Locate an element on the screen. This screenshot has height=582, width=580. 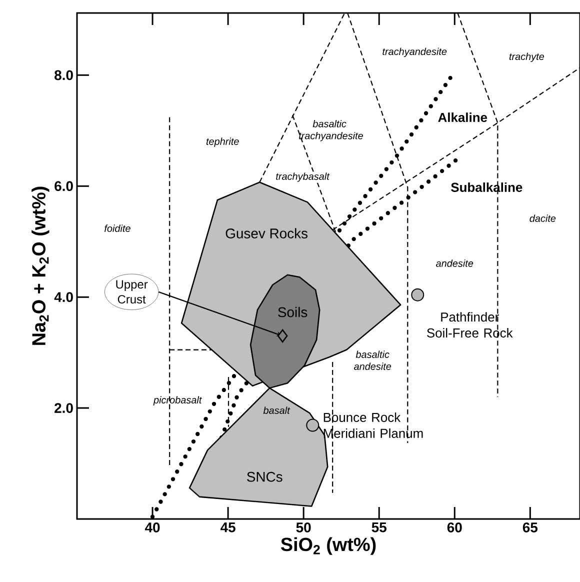
annotation: Bounce Rock Meridiani Planum is located at coordinates (373, 425).